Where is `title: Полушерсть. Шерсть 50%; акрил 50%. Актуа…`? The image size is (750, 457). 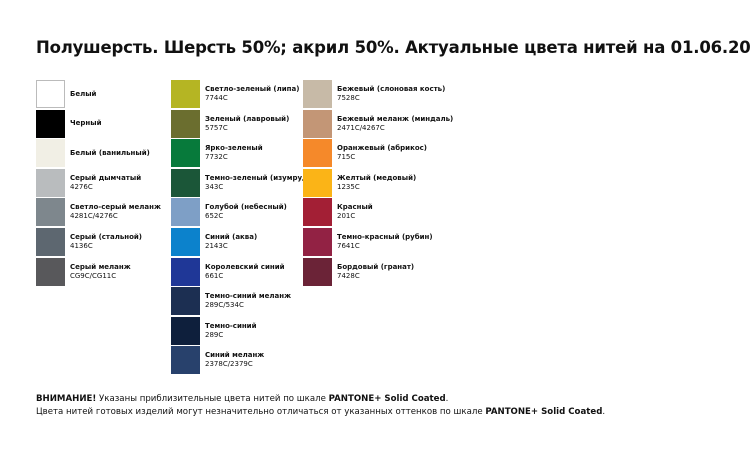 title: Полушерсть. Шерсть 50%; акрил 50%. Актуа… is located at coordinates (393, 47).